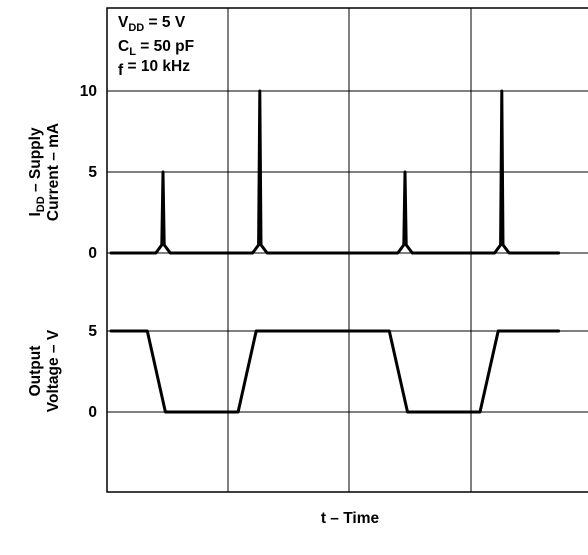 This screenshot has height=555, width=588. I want to click on y-tick-labels: 0 5 10 0 5, so click(89, 252).